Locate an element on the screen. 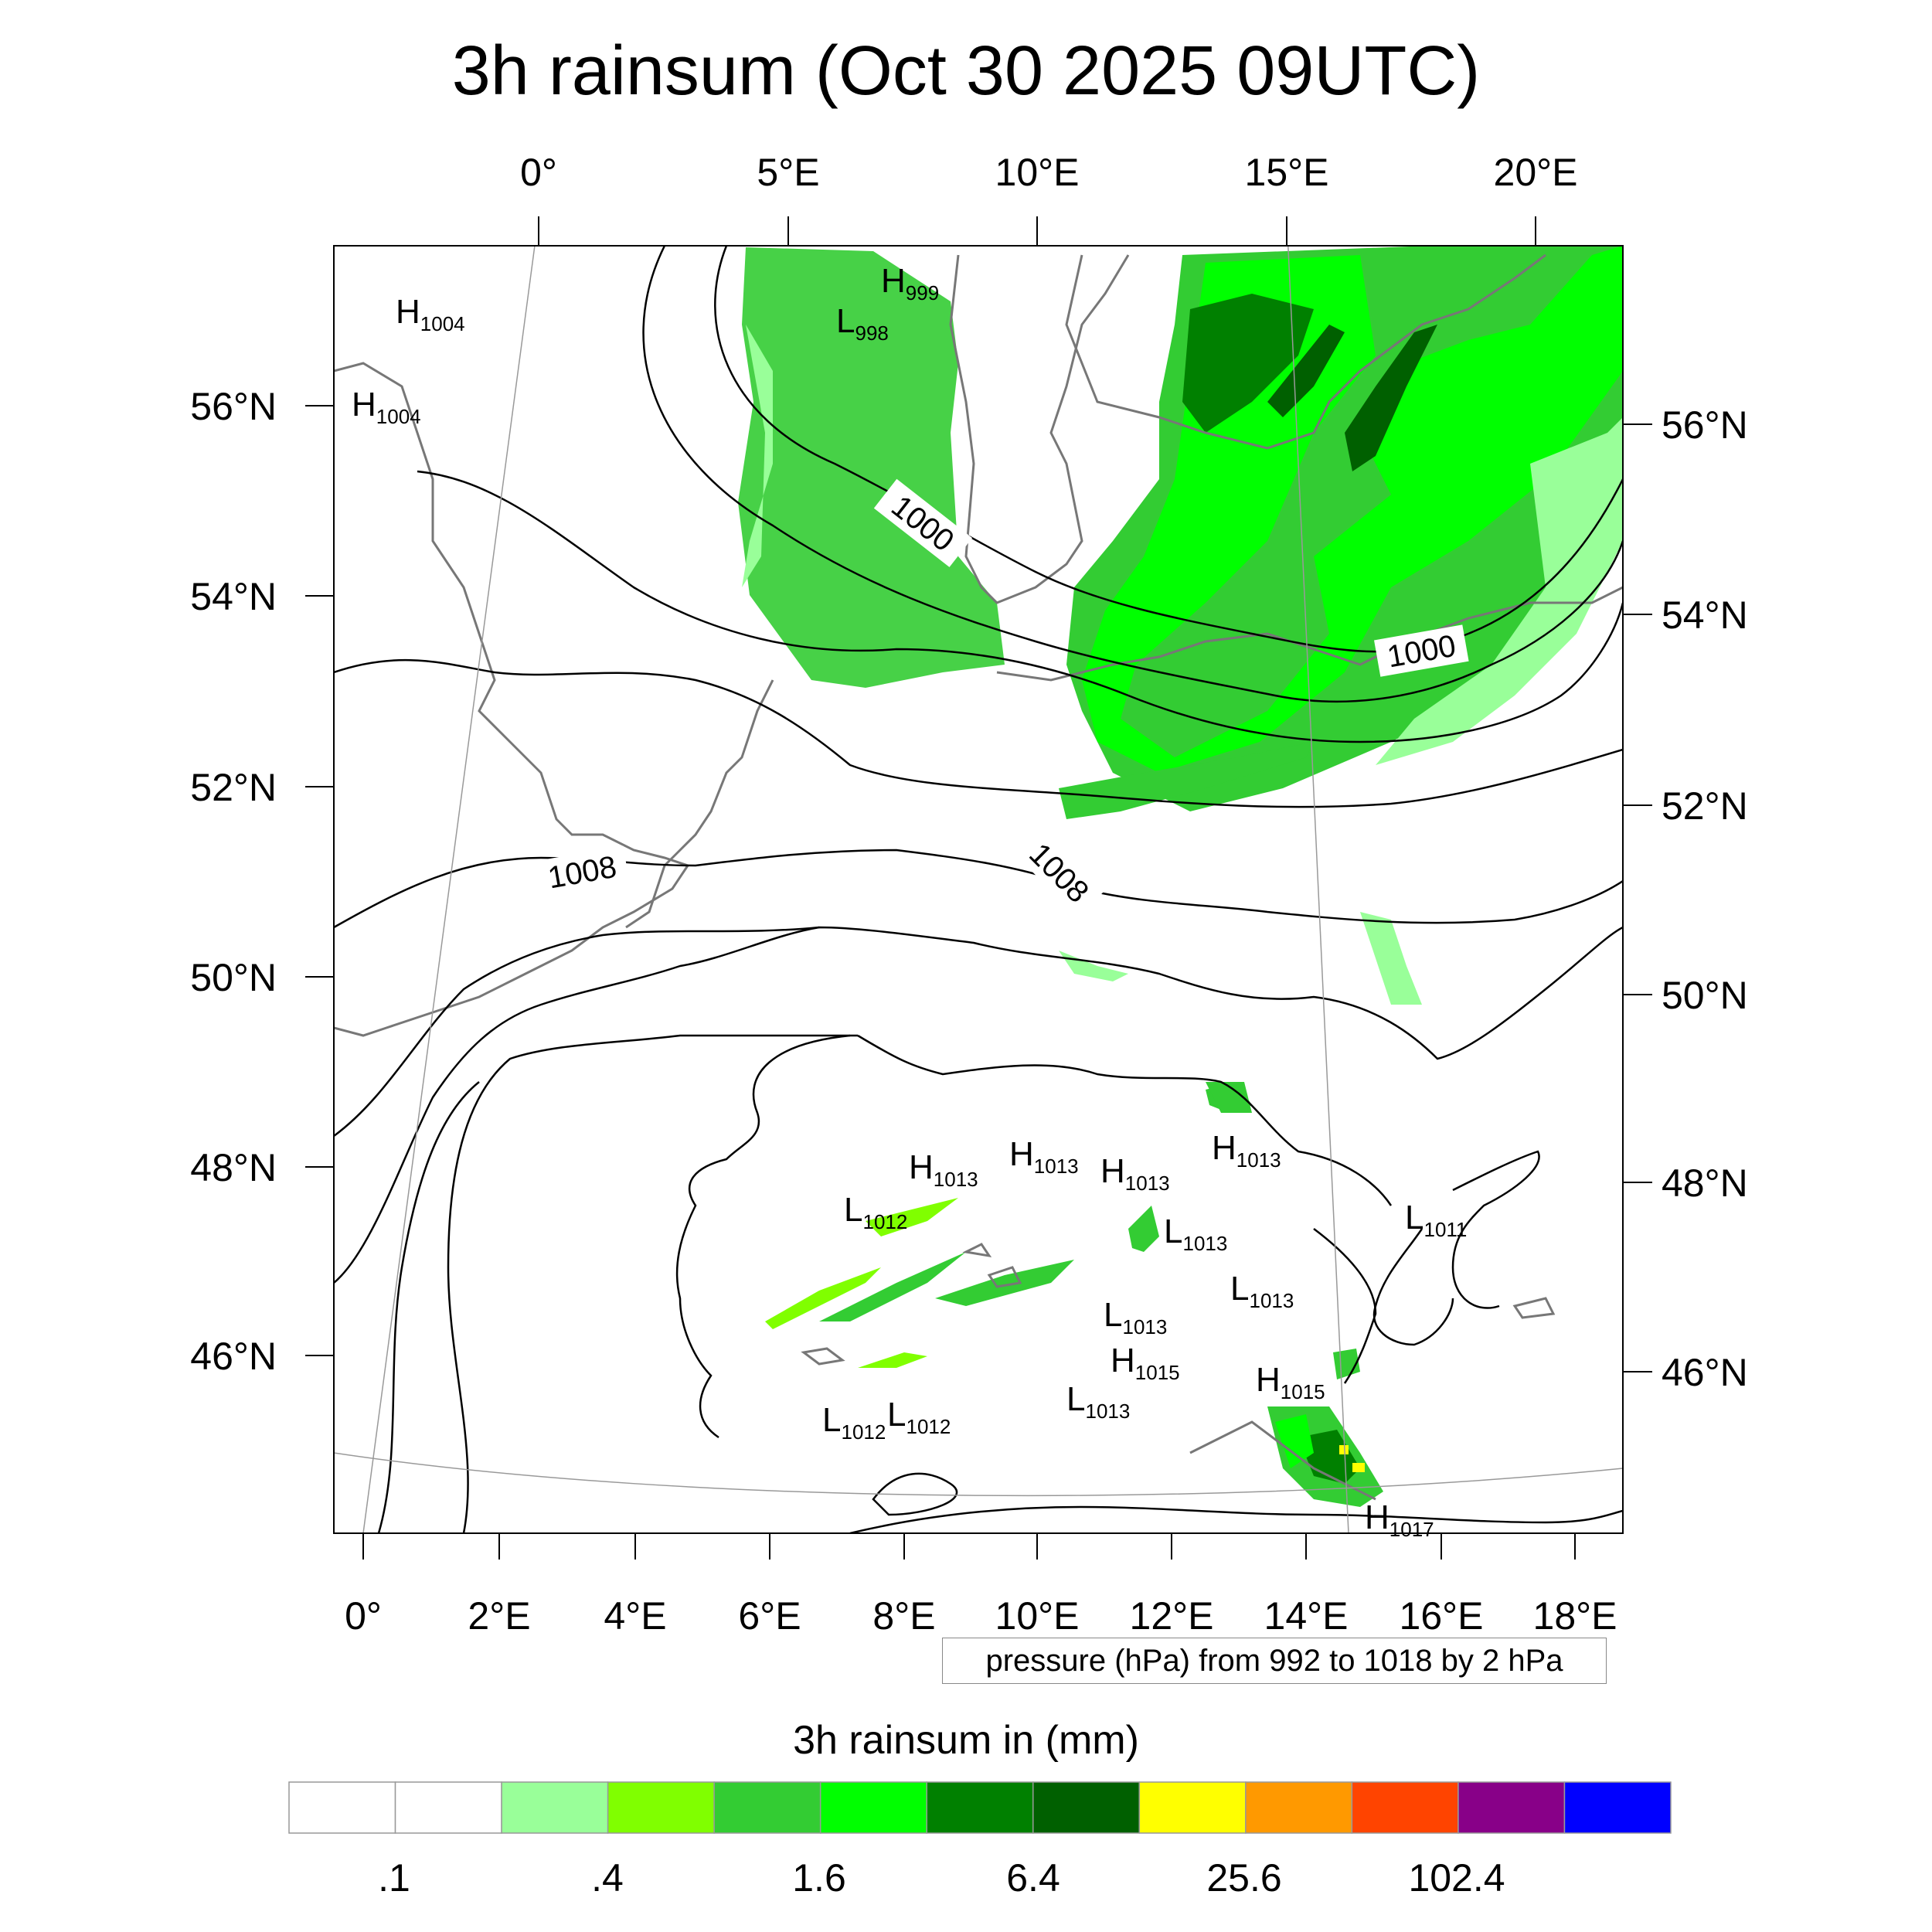 The image size is (1932, 1932). colorbar-label-1-6: 1.6 is located at coordinates (819, 1878).